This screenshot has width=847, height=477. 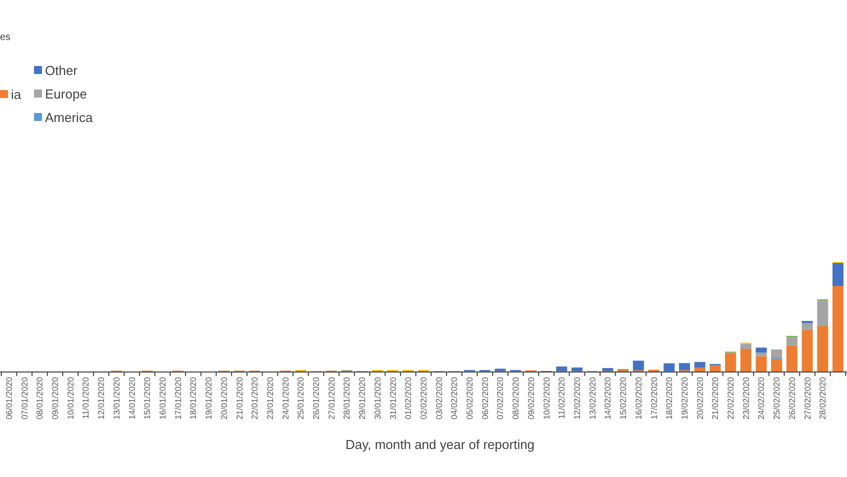 I want to click on x-tick-label: 15/01/2020, so click(x=147, y=398).